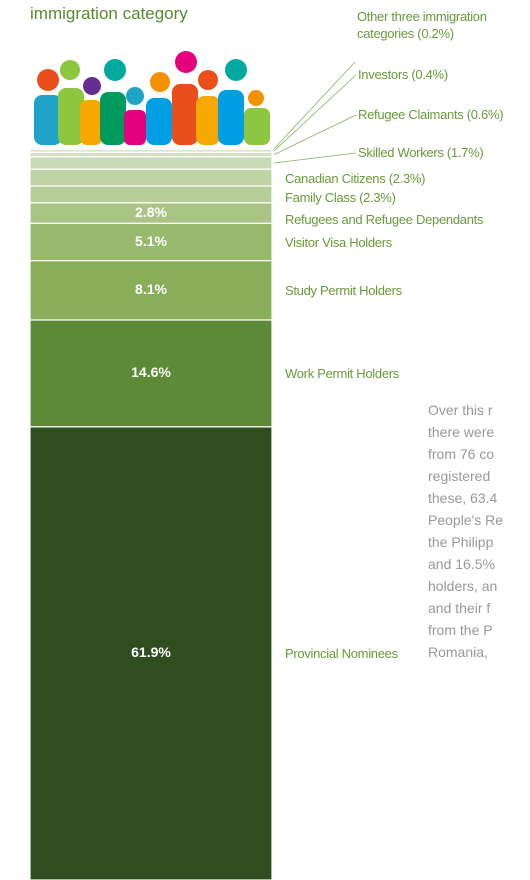 The width and height of the screenshot is (530, 880). What do you see at coordinates (459, 476) in the screenshot?
I see `description-line: registered` at bounding box center [459, 476].